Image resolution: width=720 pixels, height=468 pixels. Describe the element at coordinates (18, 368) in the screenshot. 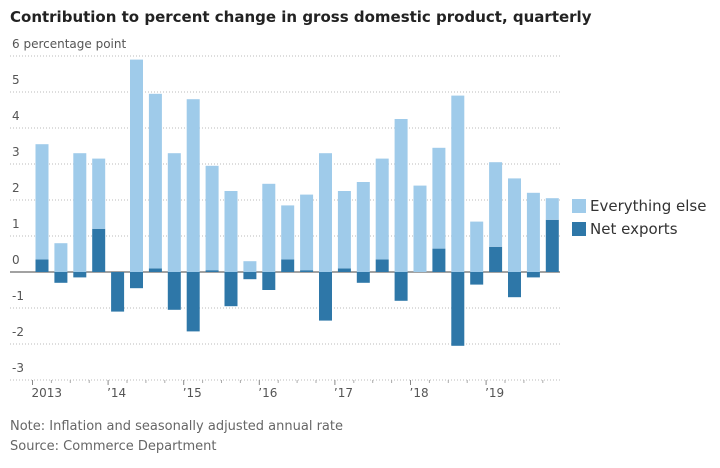

I see `y-tick-label: -3` at that location.